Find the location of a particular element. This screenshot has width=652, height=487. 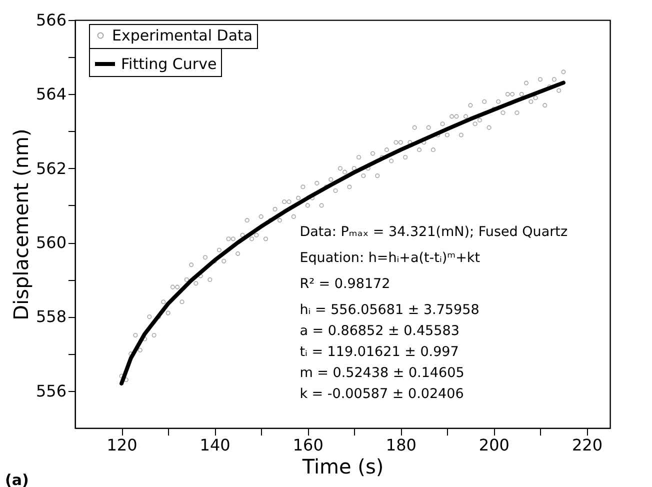

x-axis-title: Time (s) is located at coordinates (342, 466).